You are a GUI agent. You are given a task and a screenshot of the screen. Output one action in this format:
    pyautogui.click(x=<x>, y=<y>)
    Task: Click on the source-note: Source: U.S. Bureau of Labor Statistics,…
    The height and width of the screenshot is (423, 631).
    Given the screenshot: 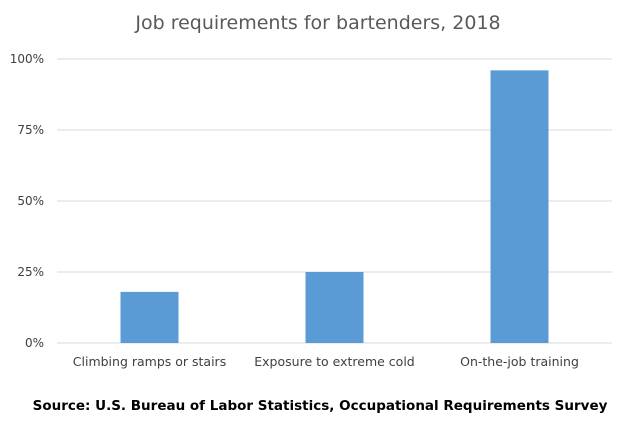 What is the action you would take?
    pyautogui.click(x=320, y=406)
    